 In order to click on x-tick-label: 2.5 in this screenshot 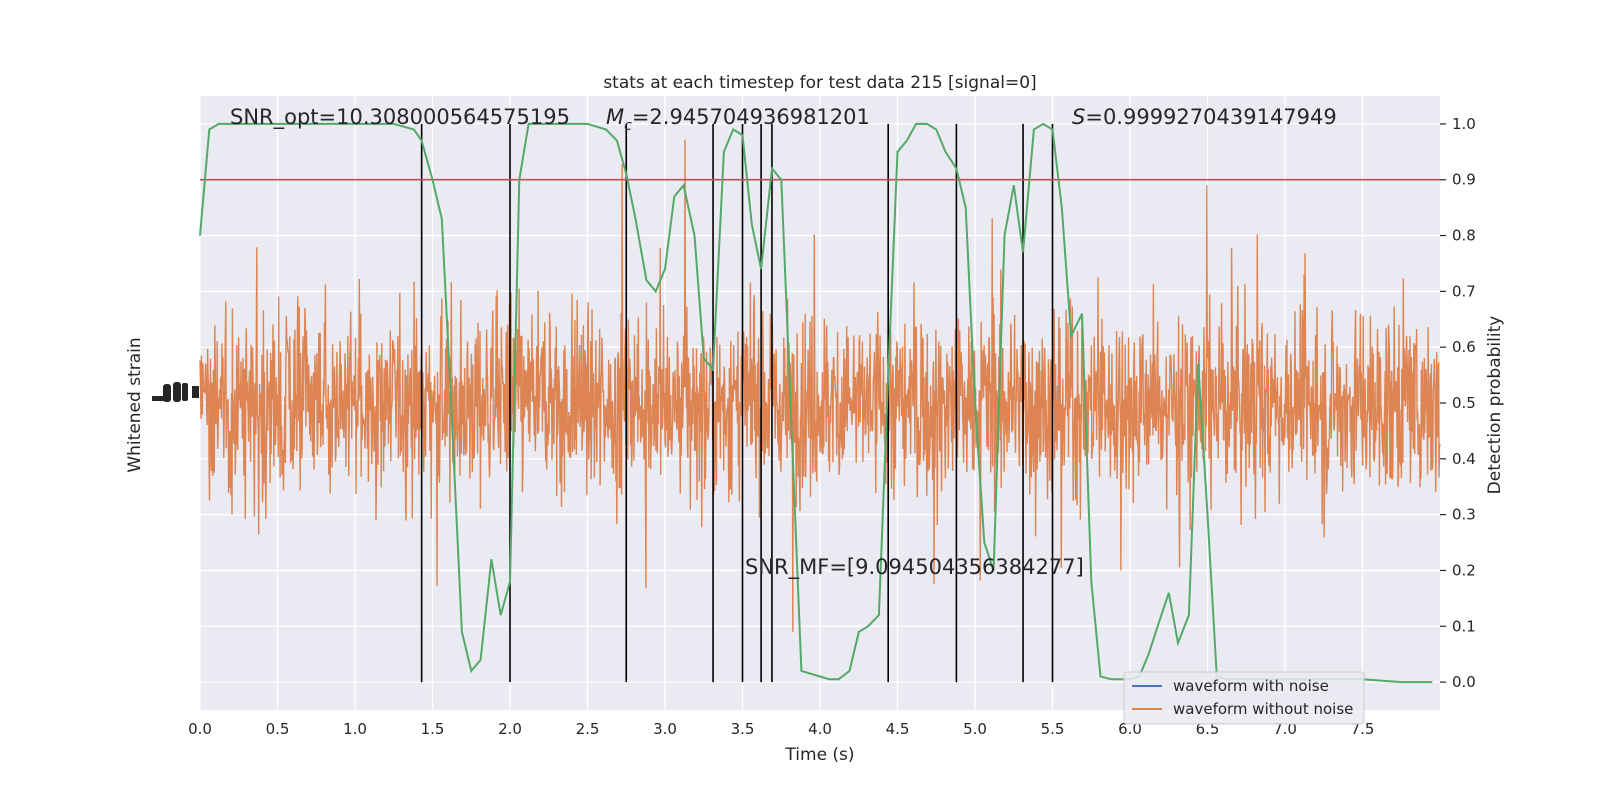, I will do `click(588, 729)`.